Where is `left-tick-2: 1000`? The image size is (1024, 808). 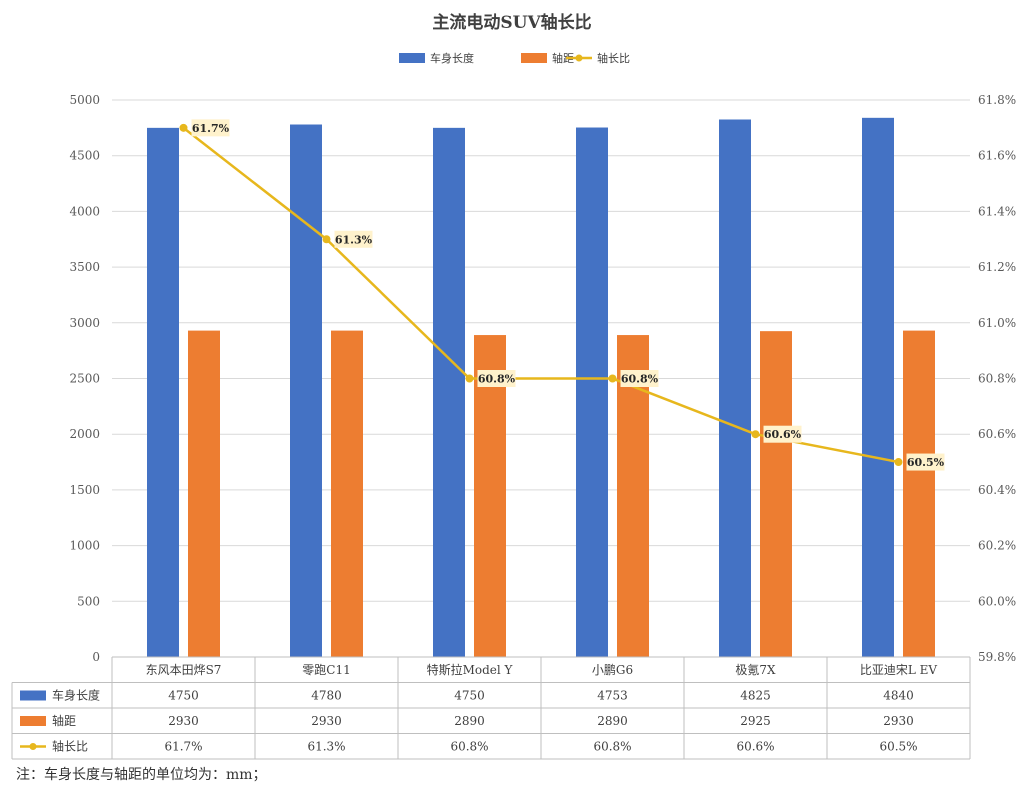 left-tick-2: 1000 is located at coordinates (84, 546).